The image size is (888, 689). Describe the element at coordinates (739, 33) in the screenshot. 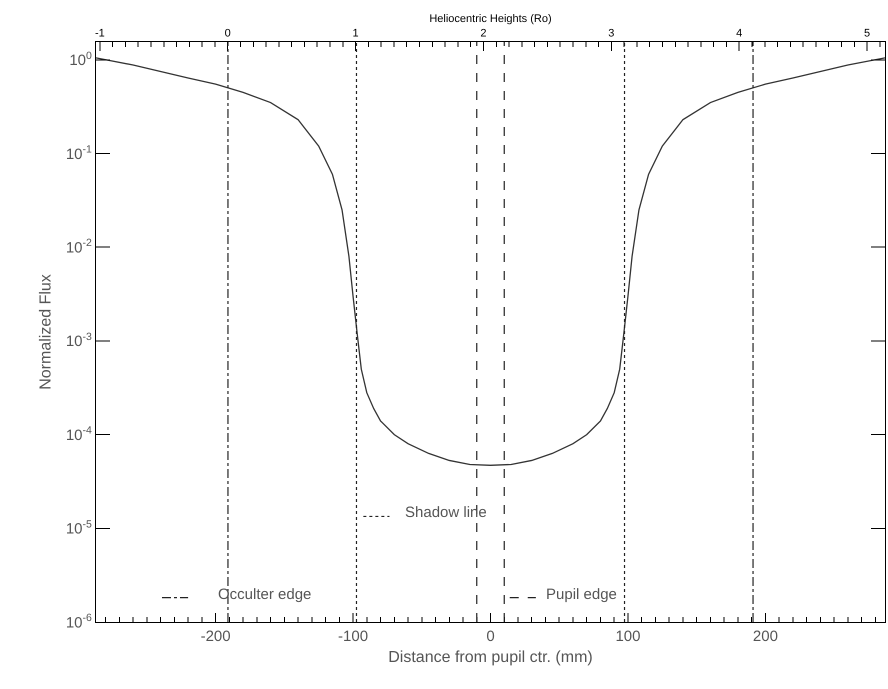

I see `x2-tick-label: 4` at that location.